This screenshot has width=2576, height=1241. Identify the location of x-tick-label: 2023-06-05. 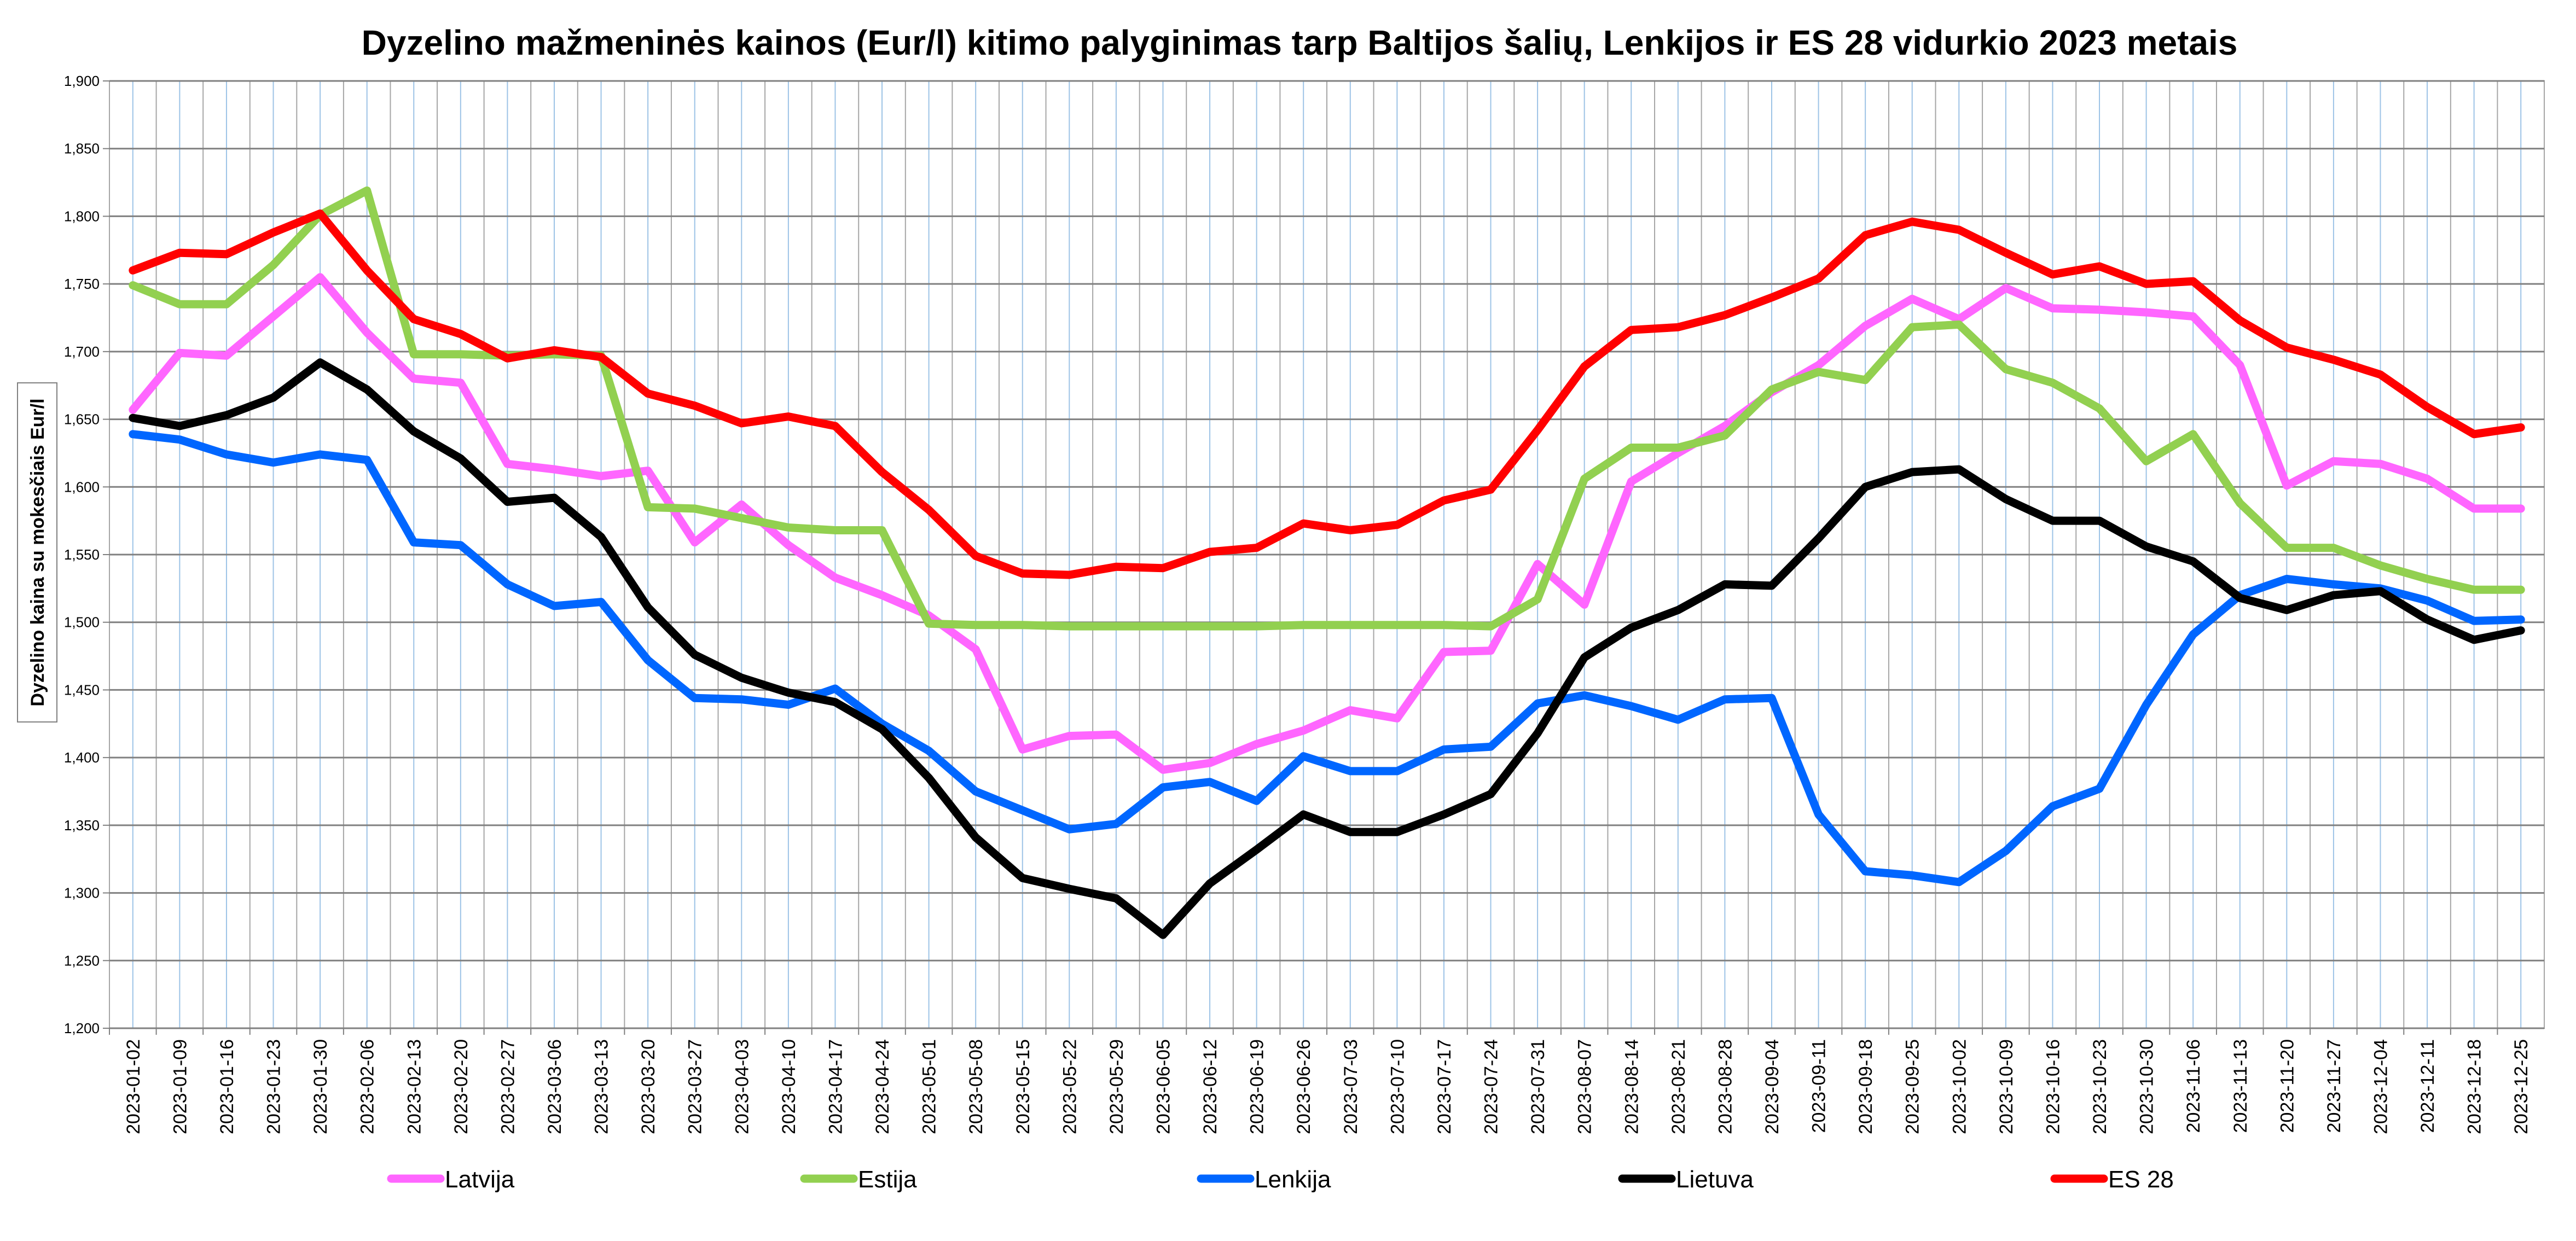
(1164, 1086).